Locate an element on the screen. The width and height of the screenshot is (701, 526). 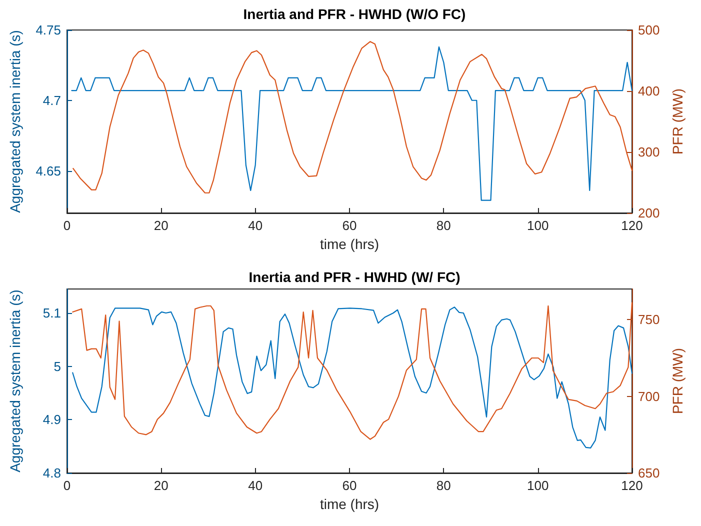
y2-tick-label: 400 is located at coordinates (649, 91).